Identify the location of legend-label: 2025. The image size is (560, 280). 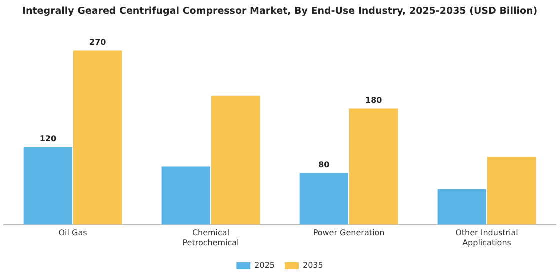
(264, 265).